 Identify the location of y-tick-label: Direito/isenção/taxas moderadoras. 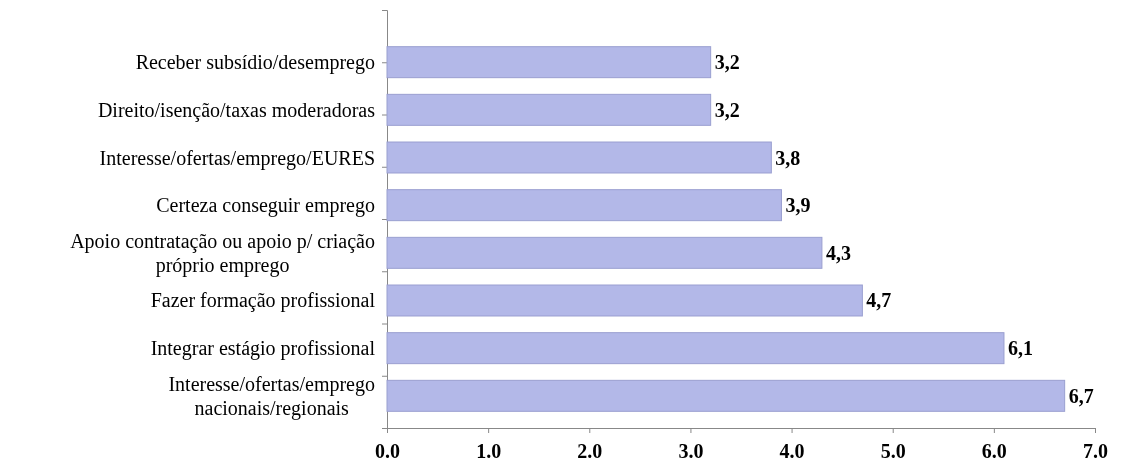
(236, 110).